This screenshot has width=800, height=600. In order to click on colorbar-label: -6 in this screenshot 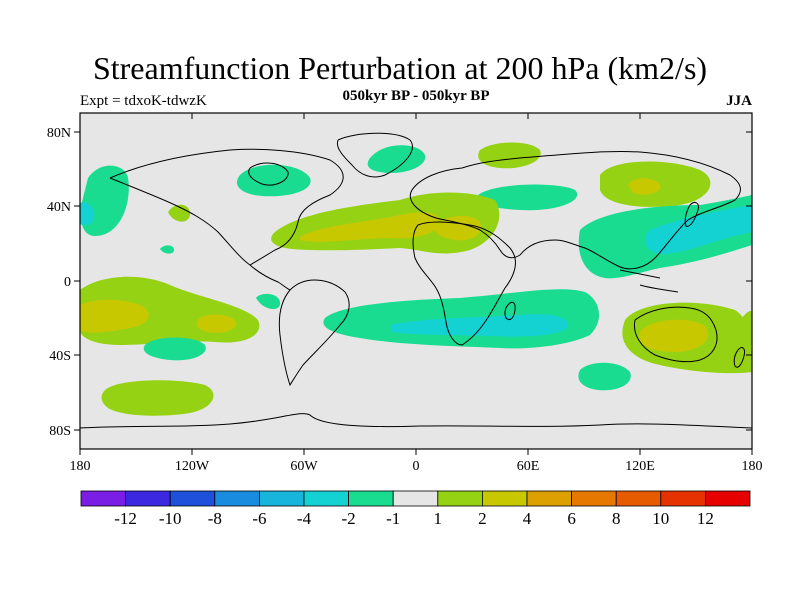, I will do `click(259, 518)`.